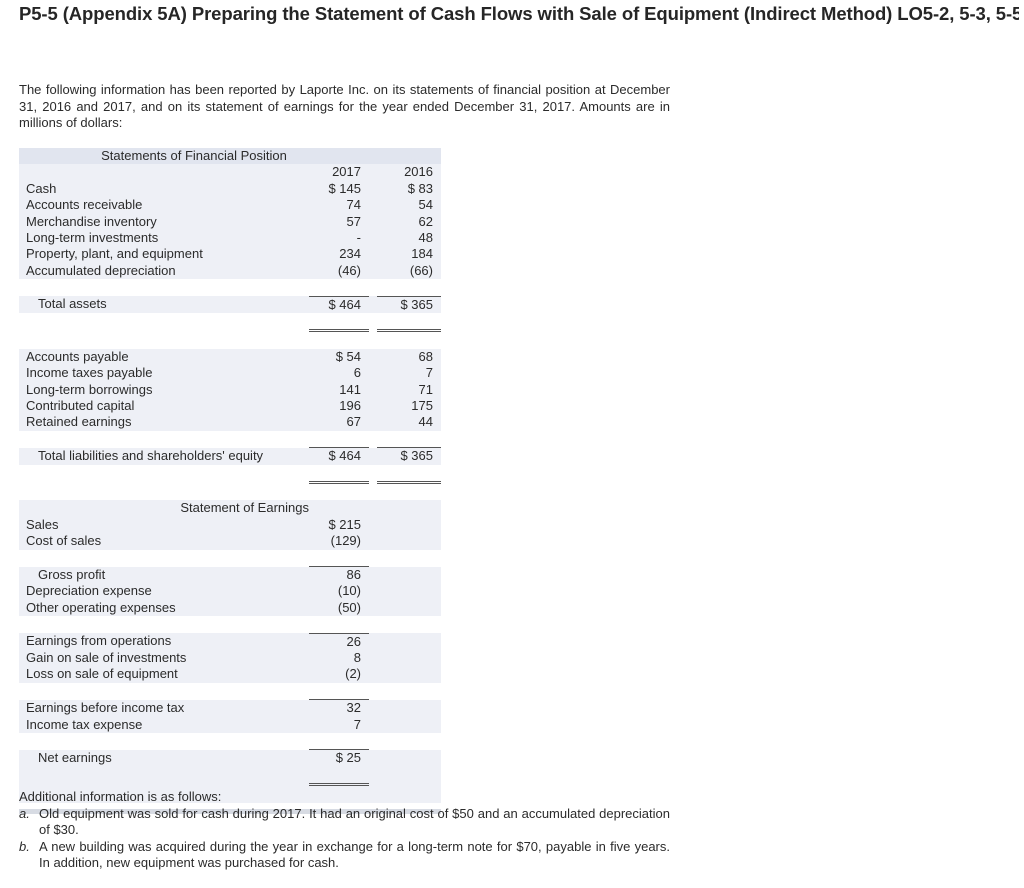  I want to click on table-row: Income taxes payable 6 7, so click(230, 373).